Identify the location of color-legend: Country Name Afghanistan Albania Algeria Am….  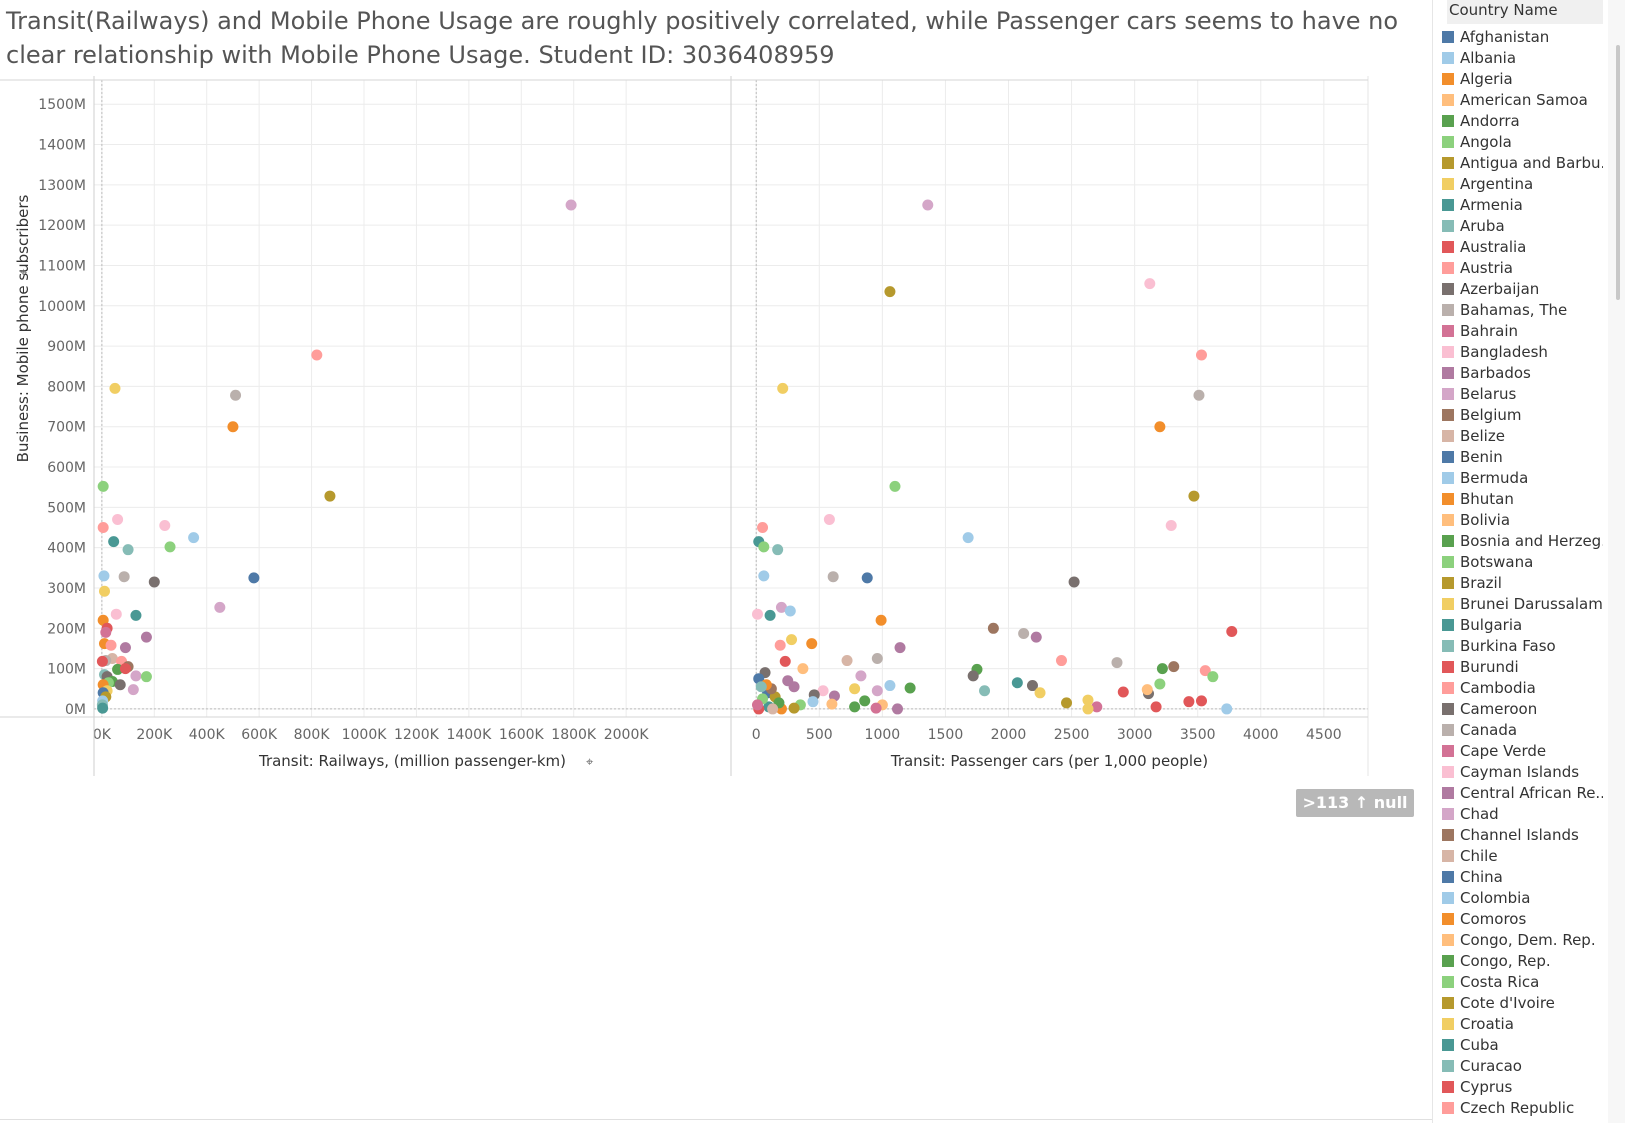
(1517, 561).